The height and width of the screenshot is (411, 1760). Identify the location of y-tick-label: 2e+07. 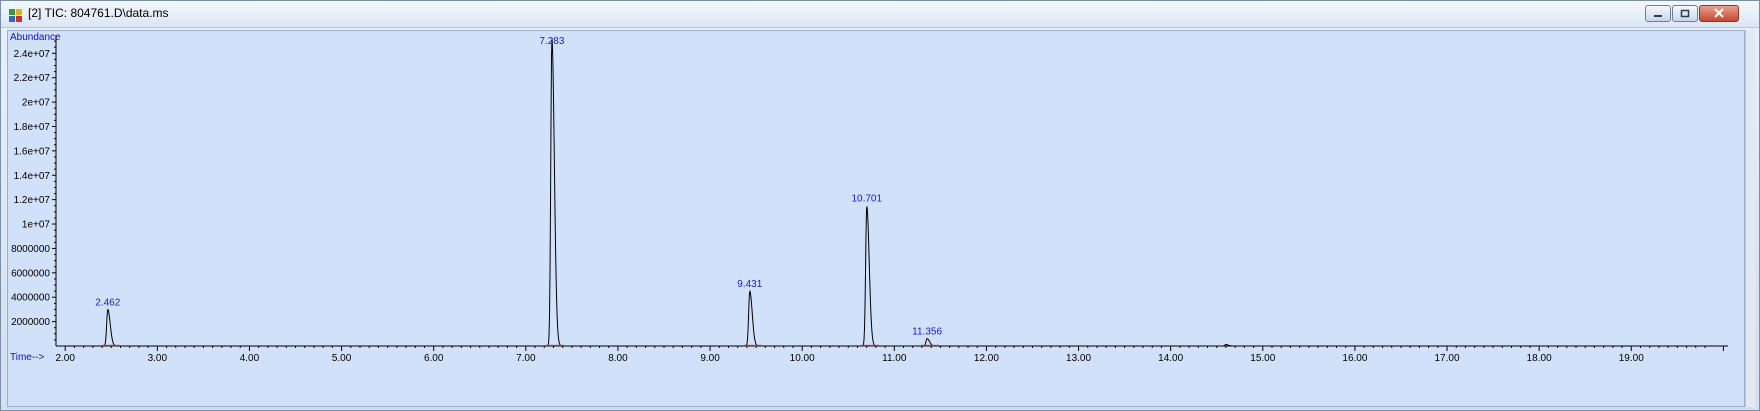
(36, 103).